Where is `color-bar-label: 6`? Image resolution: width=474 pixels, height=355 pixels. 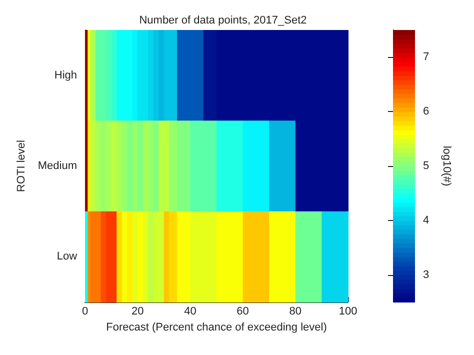
color-bar-label: 6 is located at coordinates (426, 112).